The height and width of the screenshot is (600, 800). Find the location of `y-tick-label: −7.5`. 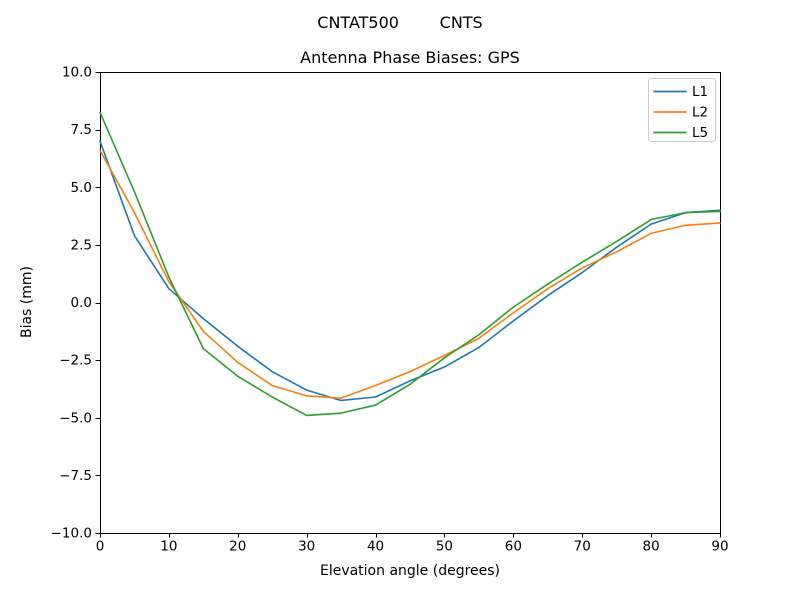

y-tick-label: −7.5 is located at coordinates (75, 476).